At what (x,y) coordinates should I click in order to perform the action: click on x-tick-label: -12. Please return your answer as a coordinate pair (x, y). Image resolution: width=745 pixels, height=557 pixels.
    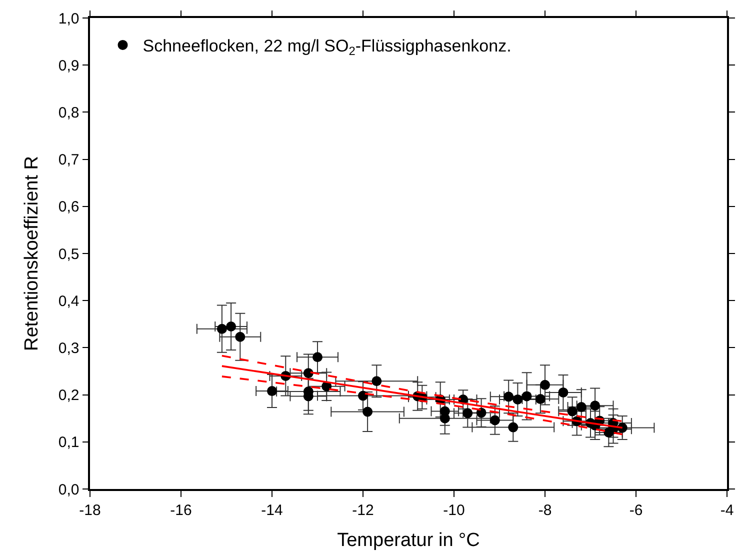
    Looking at the image, I should click on (363, 510).